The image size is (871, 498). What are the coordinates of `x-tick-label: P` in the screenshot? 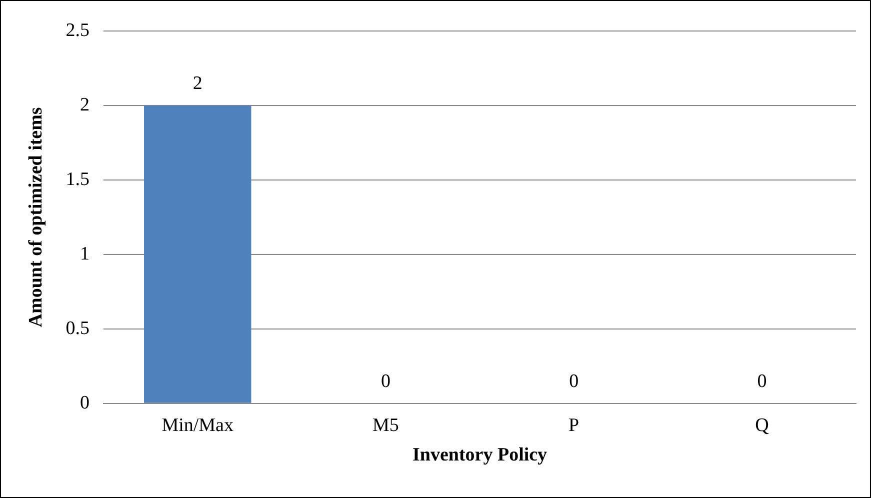 It's located at (574, 425).